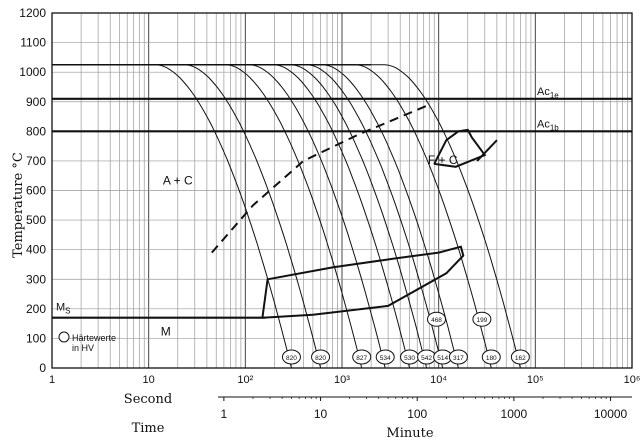 Image resolution: width=642 pixels, height=442 pixels. Describe the element at coordinates (63, 309) in the screenshot. I see `label-Ms: MS` at that location.